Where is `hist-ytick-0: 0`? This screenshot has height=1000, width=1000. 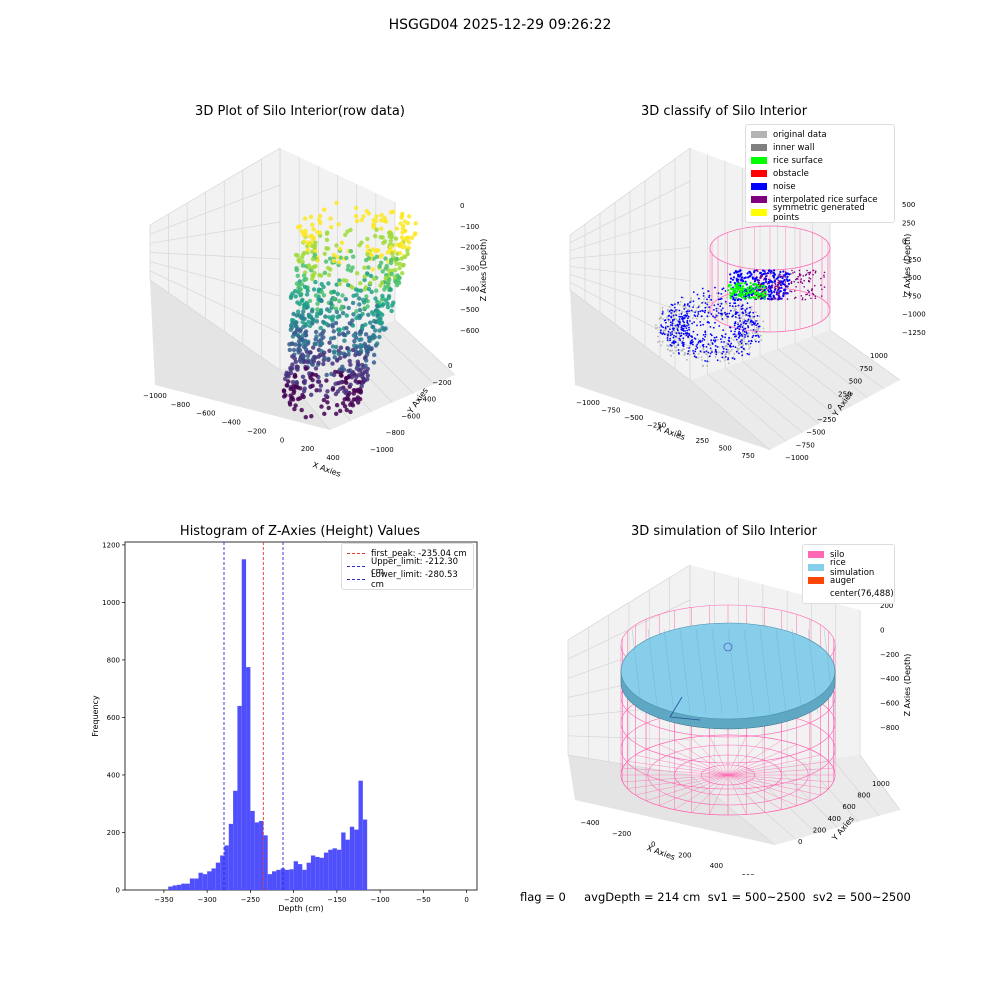
hist-ytick-0: 0 is located at coordinates (118, 891).